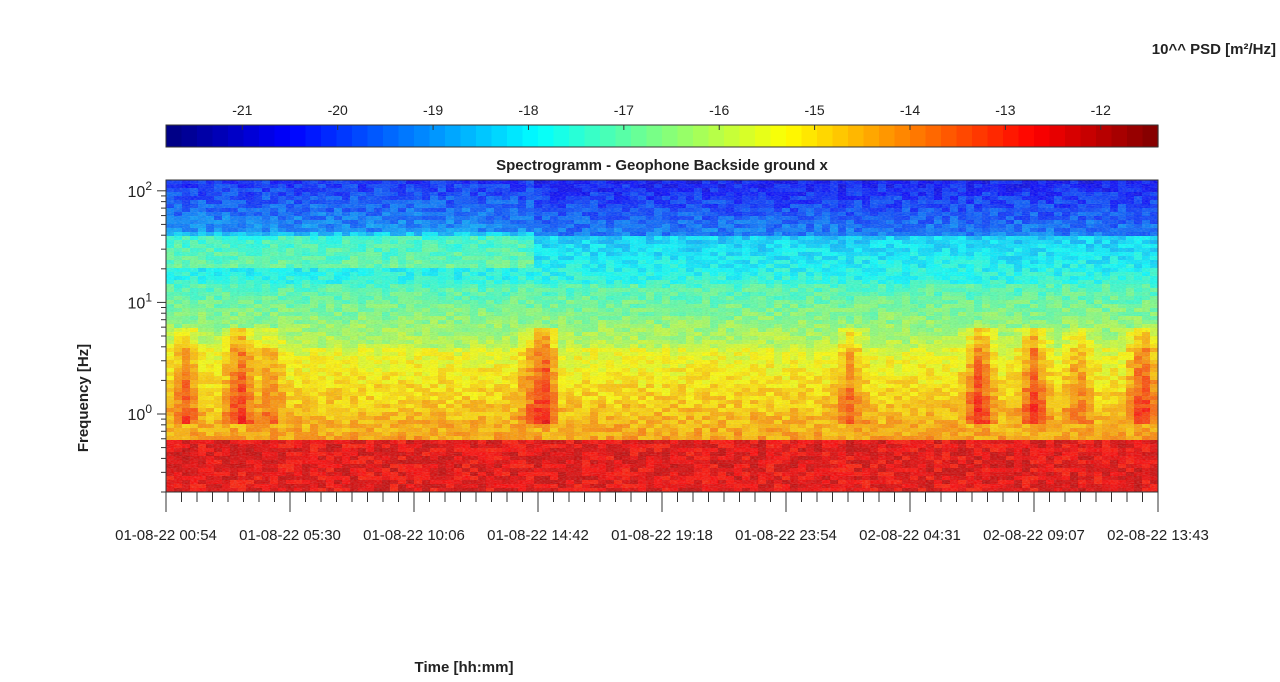 This screenshot has height=682, width=1280. I want to click on colorbar-tick-label: -15, so click(814, 110).